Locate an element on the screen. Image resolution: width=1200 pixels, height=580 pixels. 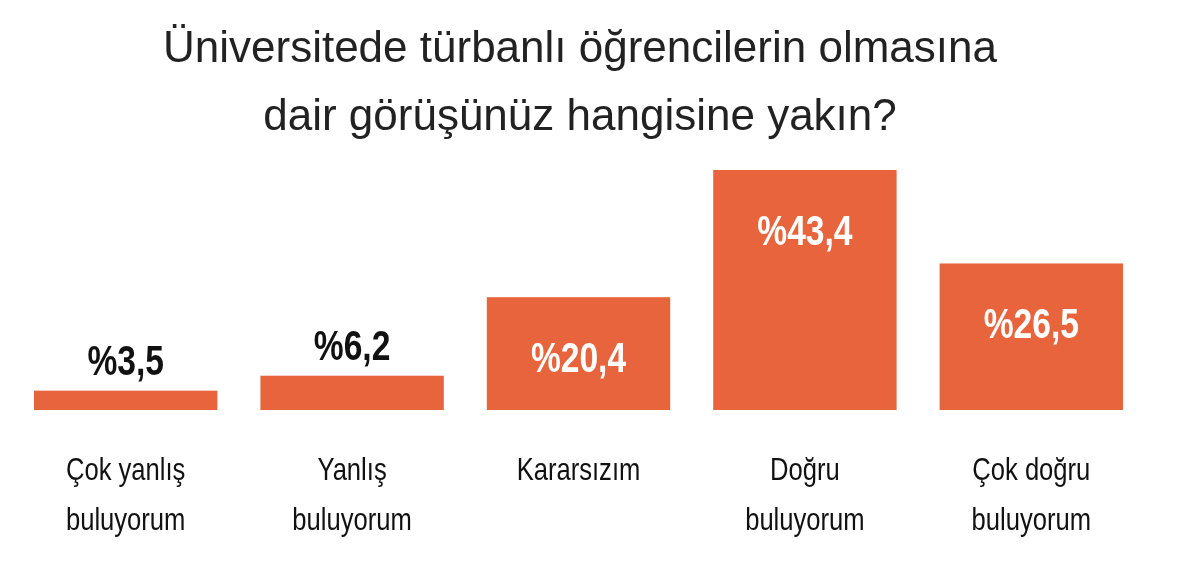
chart-title: Üniversitede türbanlı öğrencilerin olmasına dair görüşünüz hangisine yakın? is located at coordinates (580, 80).